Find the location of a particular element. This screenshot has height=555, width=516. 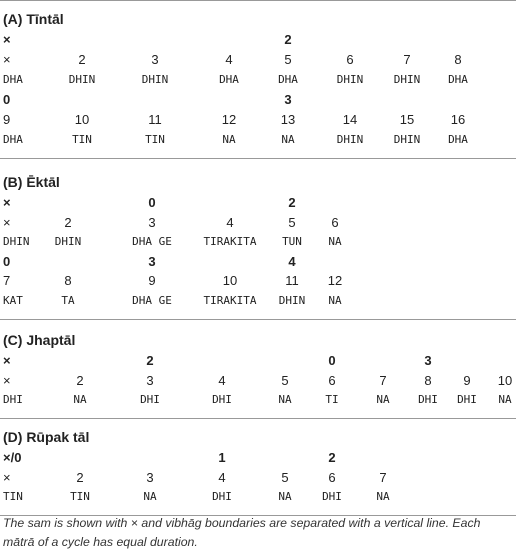

cell: ×/0 is located at coordinates (12, 457).